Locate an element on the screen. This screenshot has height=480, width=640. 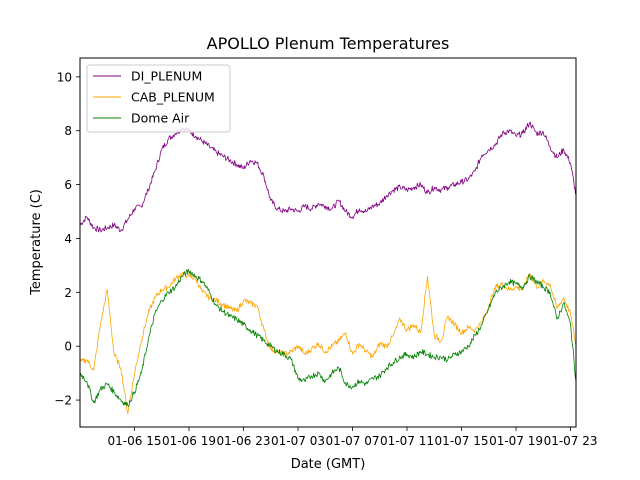
legend-box is located at coordinates (158, 98).